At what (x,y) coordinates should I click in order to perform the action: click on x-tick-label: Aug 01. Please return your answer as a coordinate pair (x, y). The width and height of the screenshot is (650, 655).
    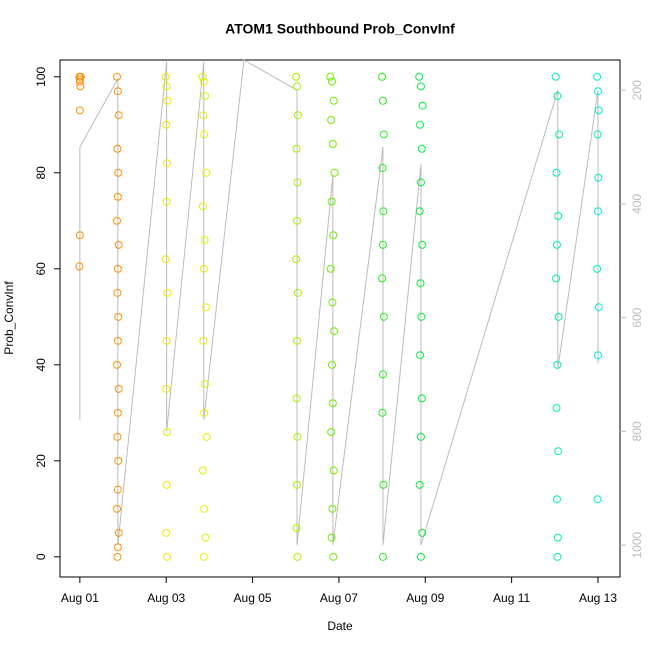
    Looking at the image, I should click on (80, 598).